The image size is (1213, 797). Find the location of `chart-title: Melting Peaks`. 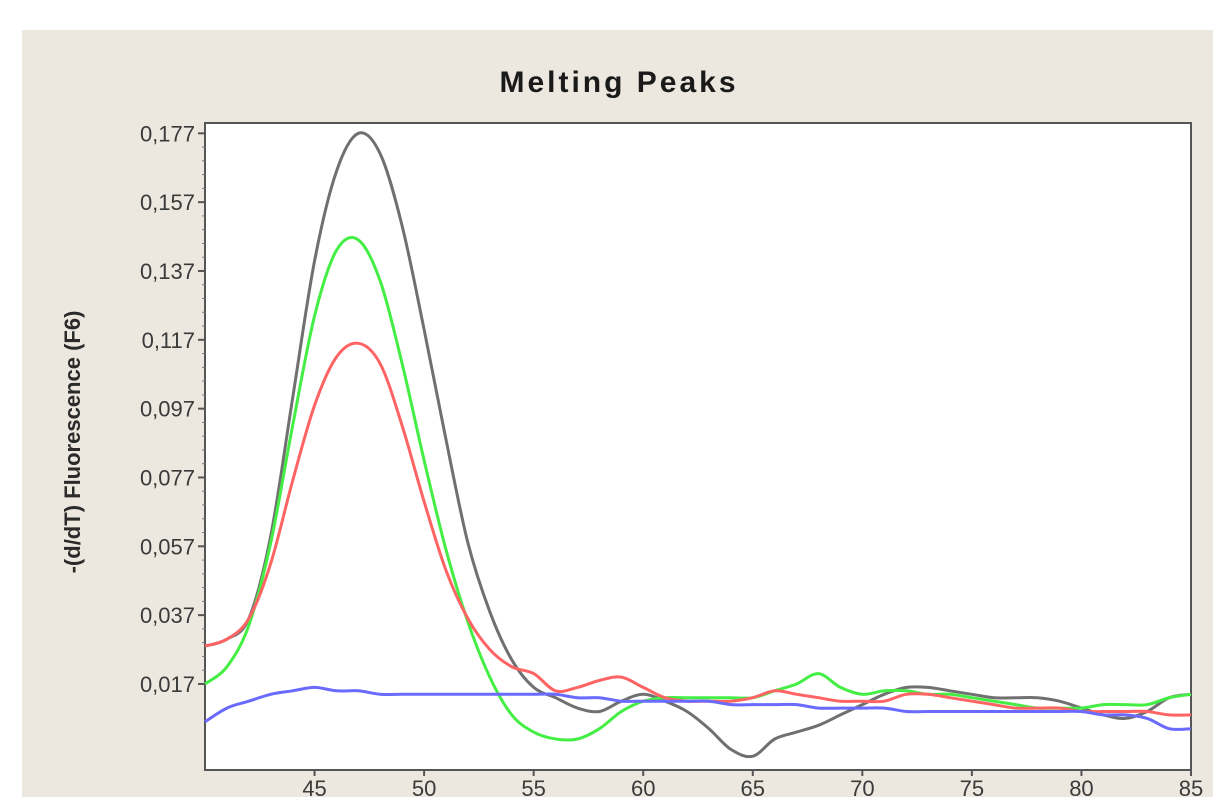

chart-title: Melting Peaks is located at coordinates (618, 82).